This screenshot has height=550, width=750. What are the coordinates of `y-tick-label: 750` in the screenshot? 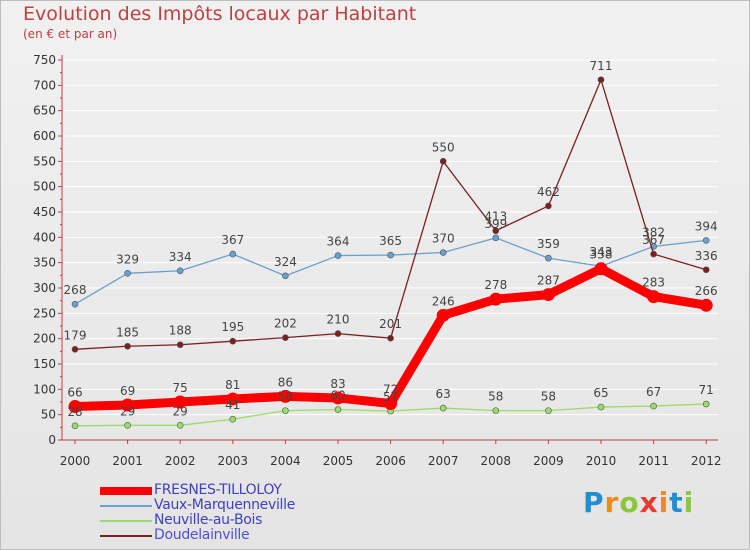 It's located at (44, 60).